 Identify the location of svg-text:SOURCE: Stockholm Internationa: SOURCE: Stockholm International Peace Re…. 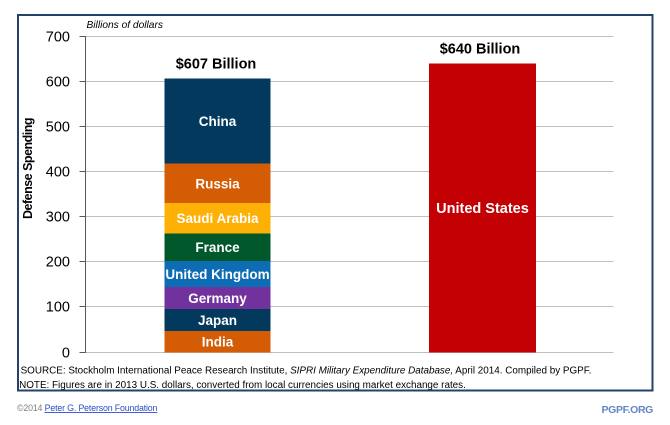
(306, 371).